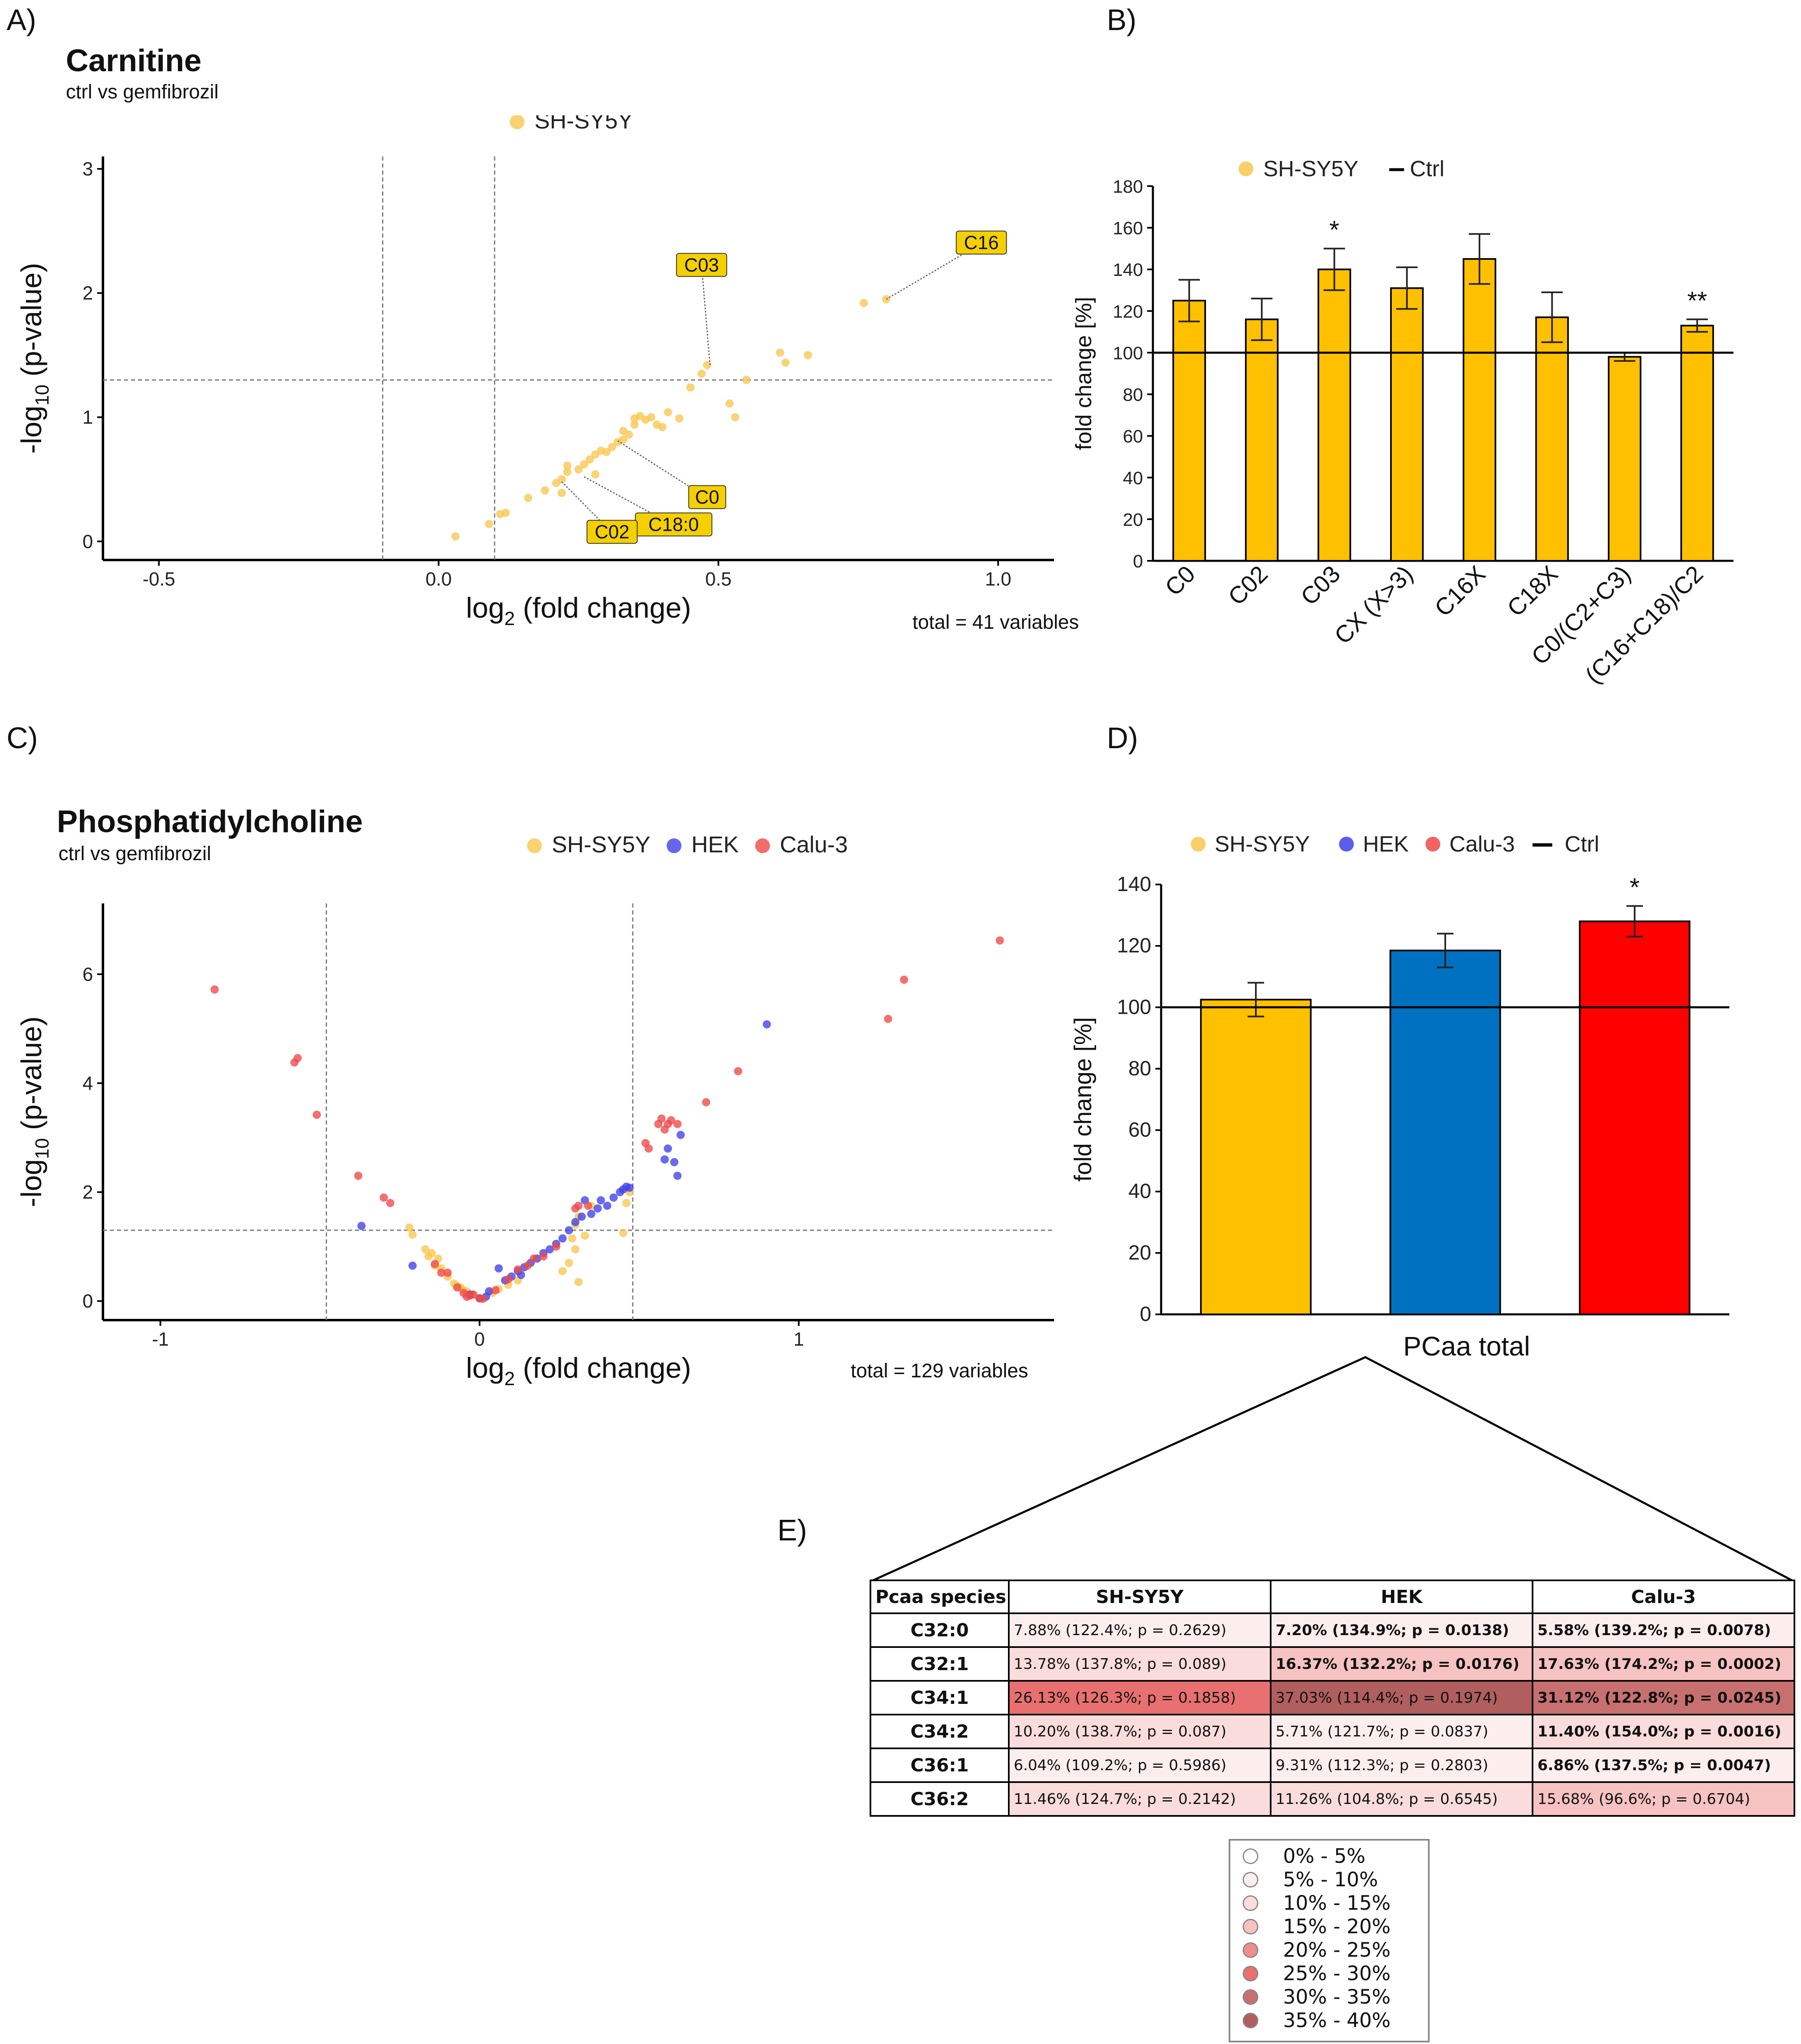  What do you see at coordinates (88, 1083) in the screenshot?
I see `y-tick-label: 4` at bounding box center [88, 1083].